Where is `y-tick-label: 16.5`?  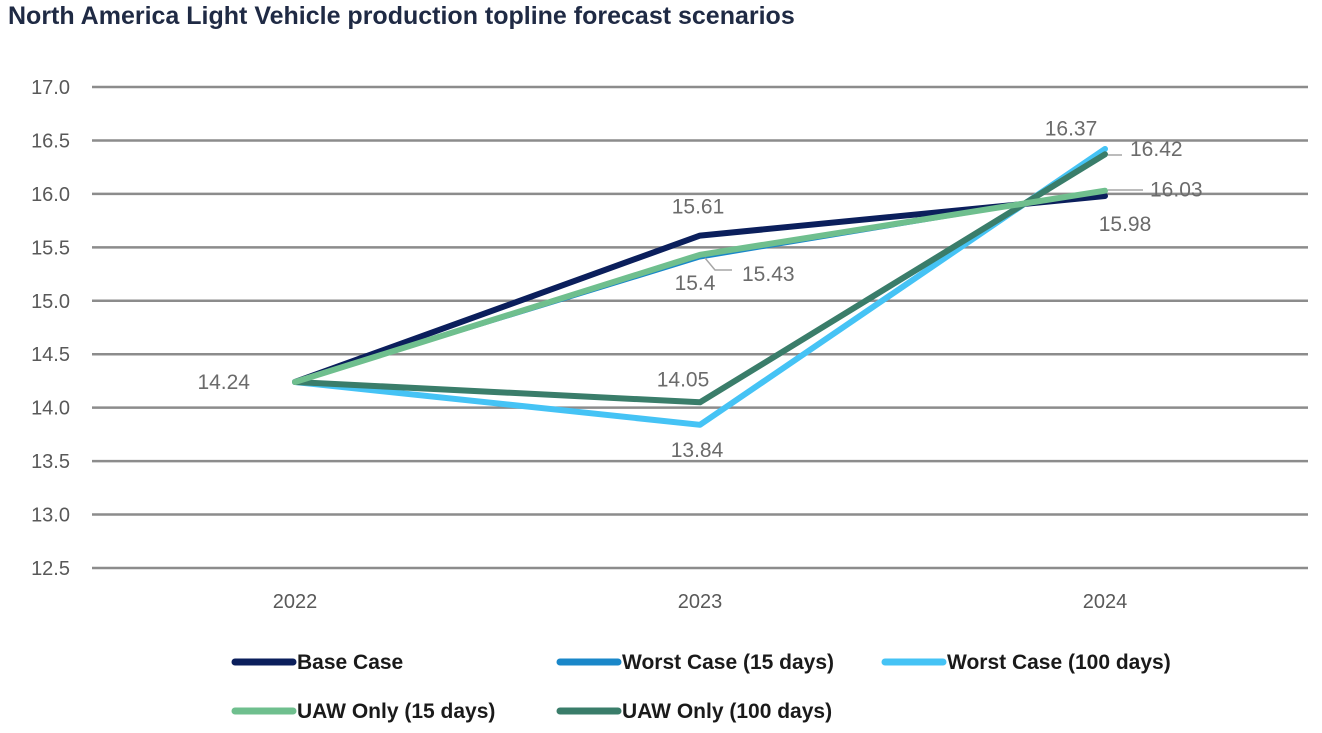
y-tick-label: 16.5 is located at coordinates (50, 141).